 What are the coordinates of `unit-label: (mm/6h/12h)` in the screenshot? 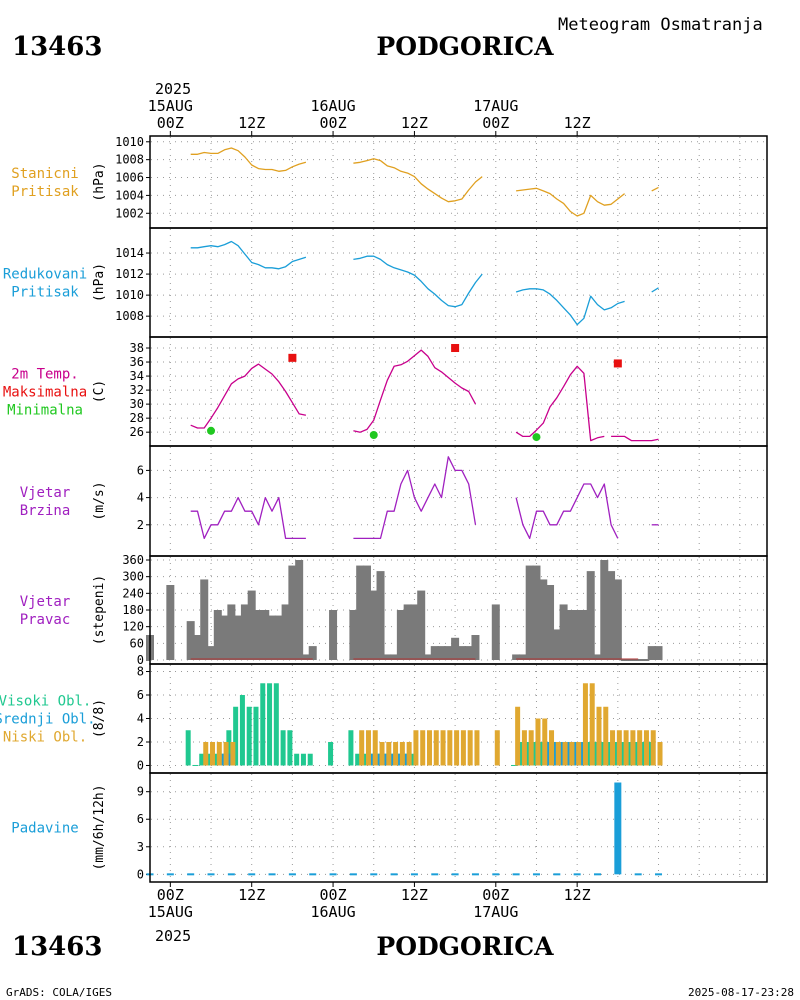 It's located at (99, 827).